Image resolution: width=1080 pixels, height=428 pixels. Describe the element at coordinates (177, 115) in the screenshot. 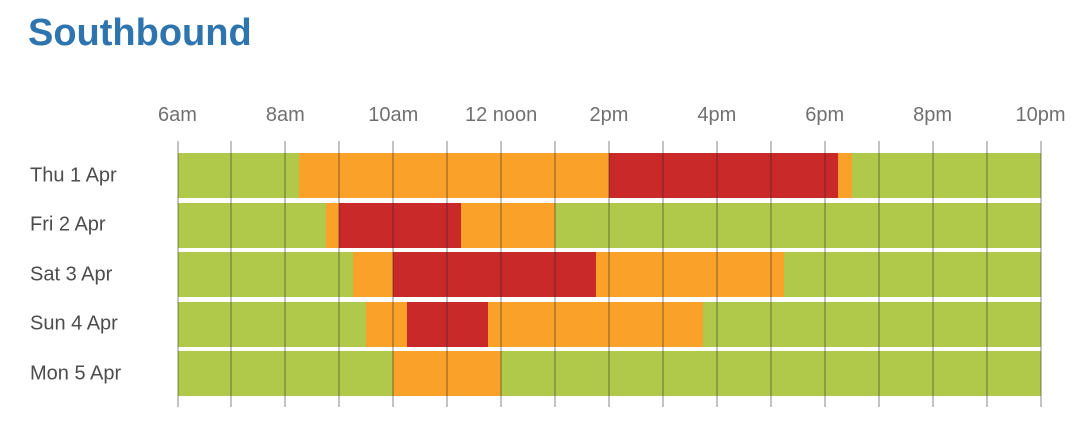

I see `axis-tick-label: 6am` at that location.